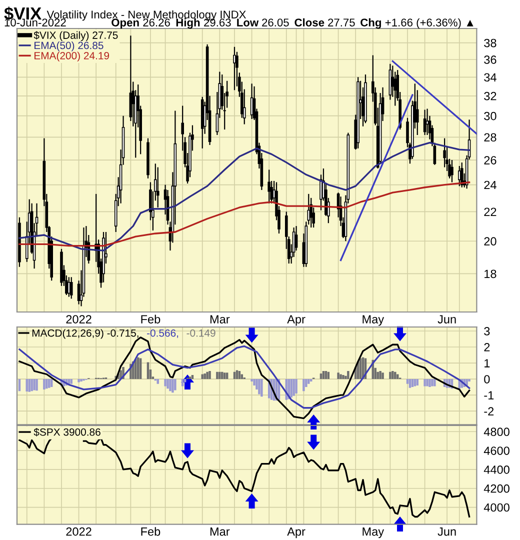 This screenshot has height=540, width=520. What do you see at coordinates (487, 379) in the screenshot?
I see `y-tick-label: 0` at bounding box center [487, 379].